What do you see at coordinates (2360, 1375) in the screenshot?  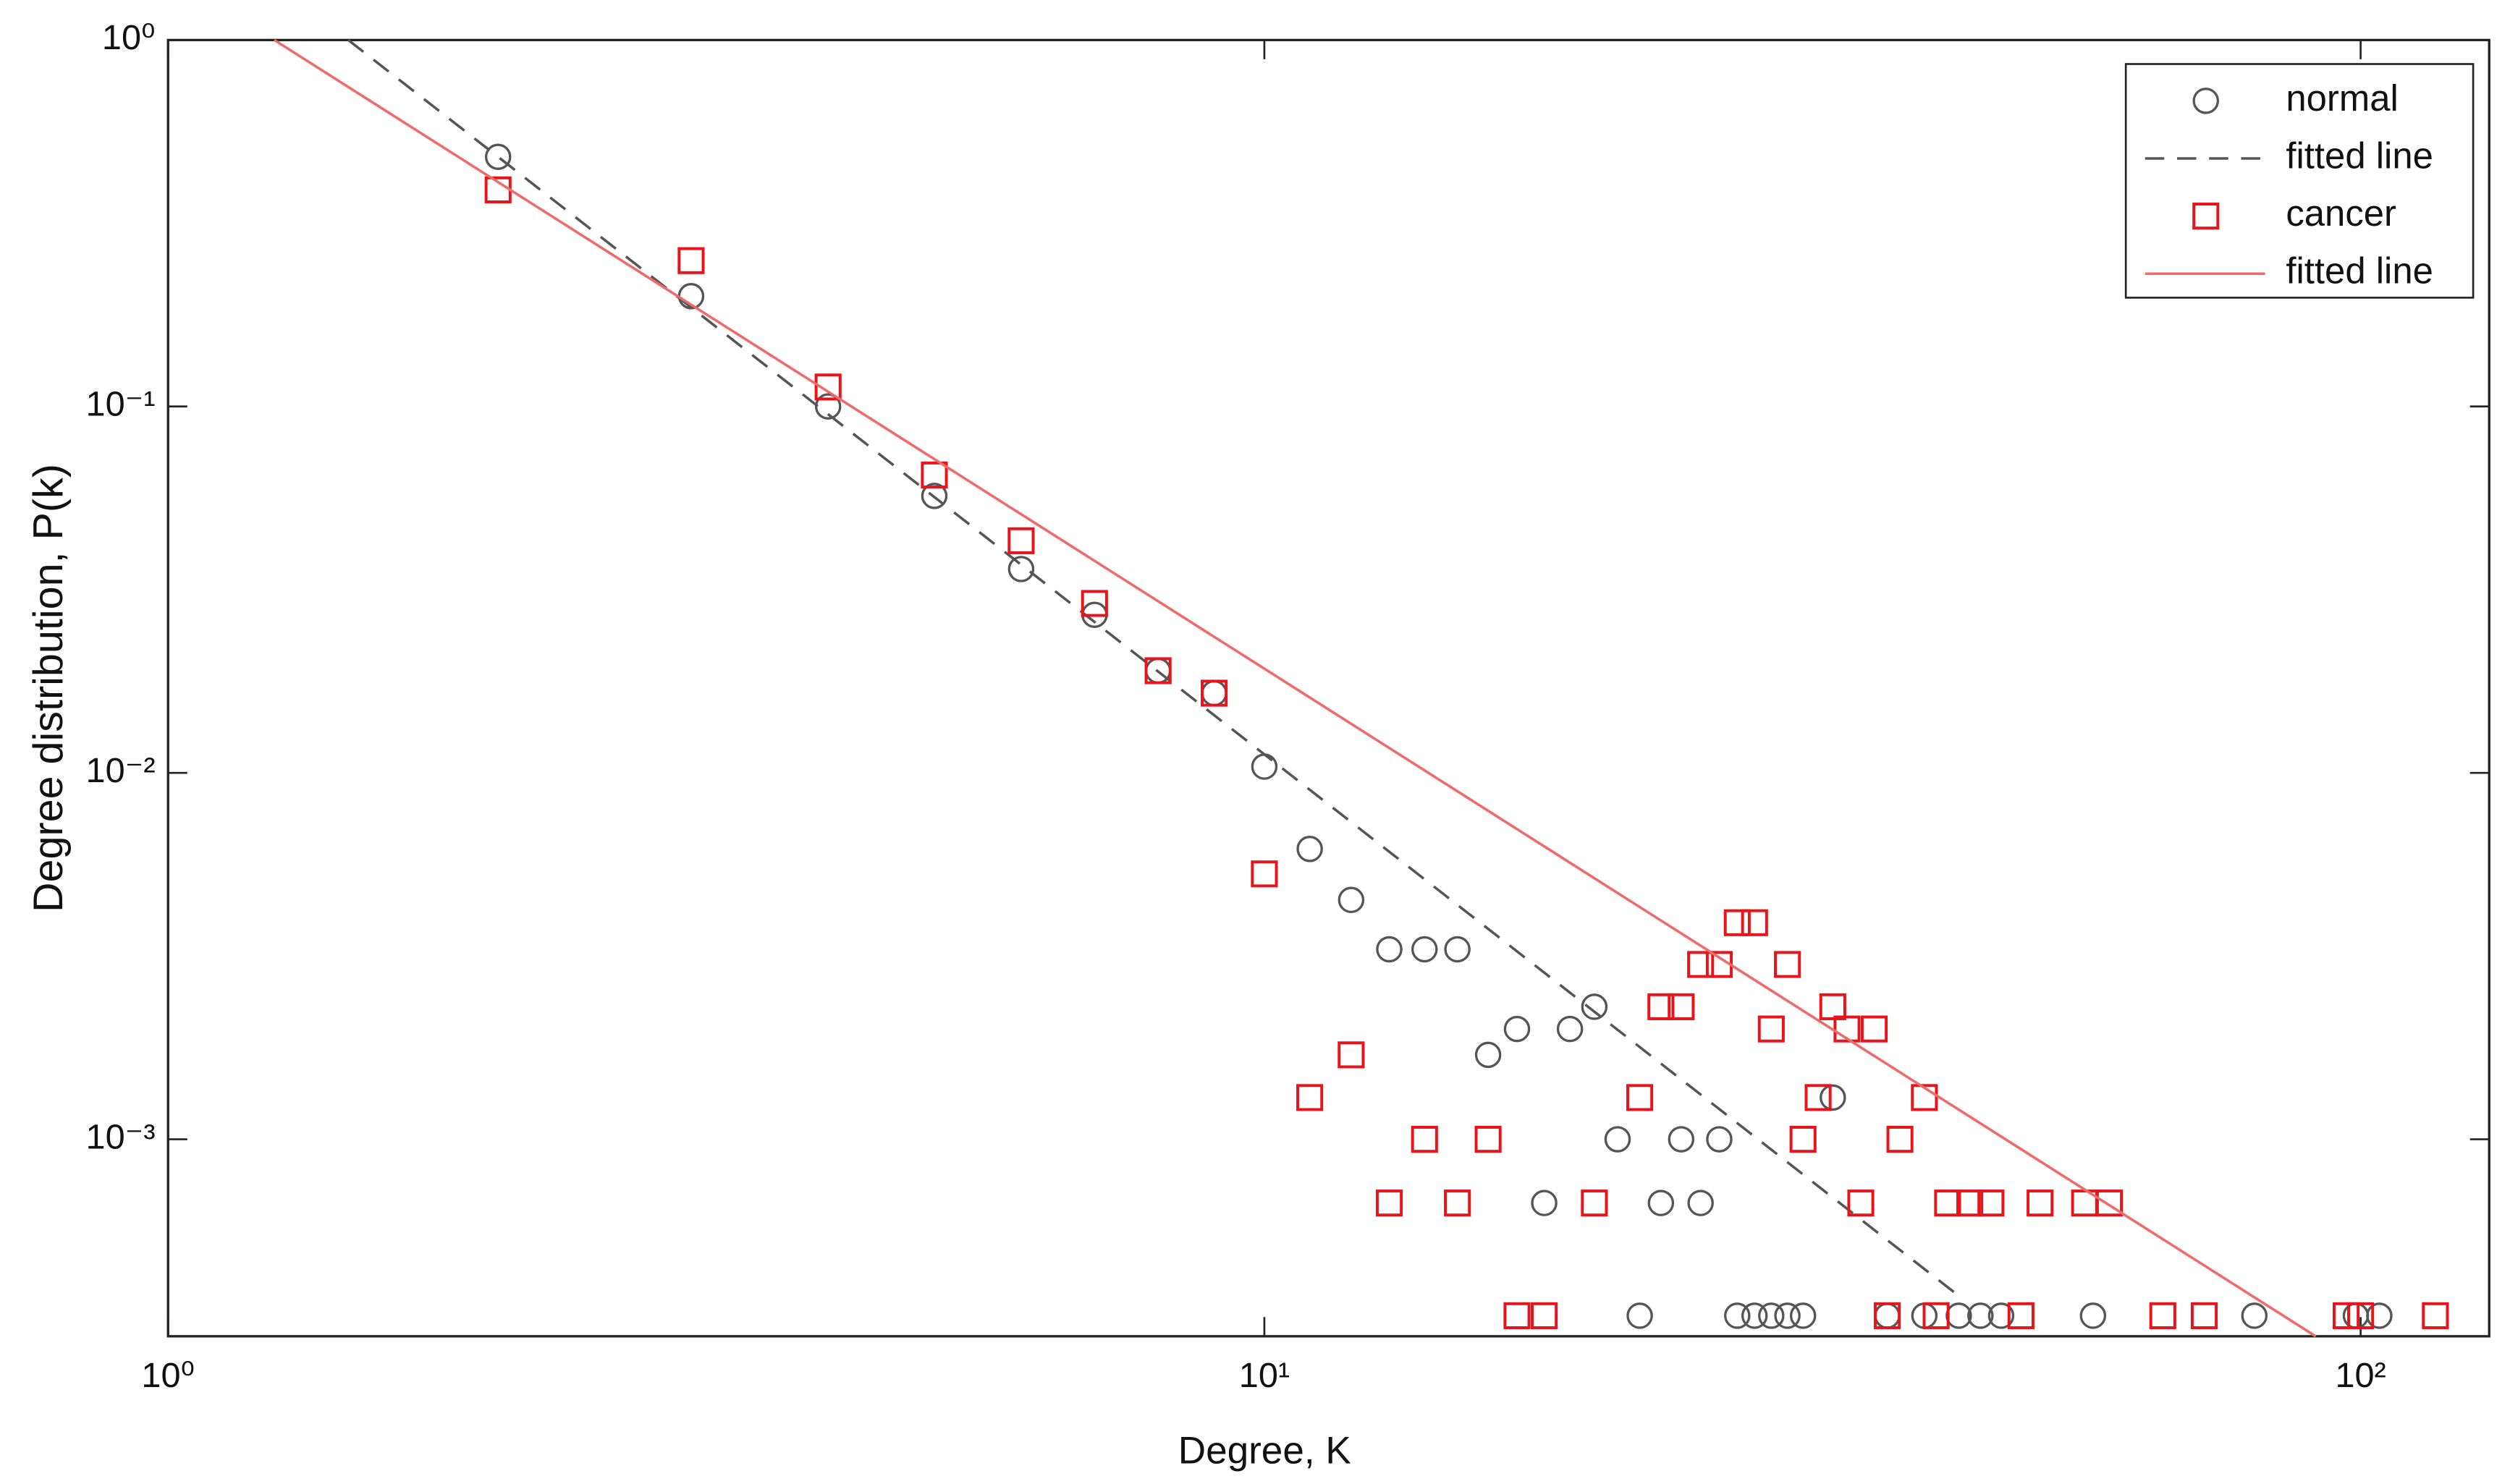 I see `x-tick-label: 10²` at bounding box center [2360, 1375].